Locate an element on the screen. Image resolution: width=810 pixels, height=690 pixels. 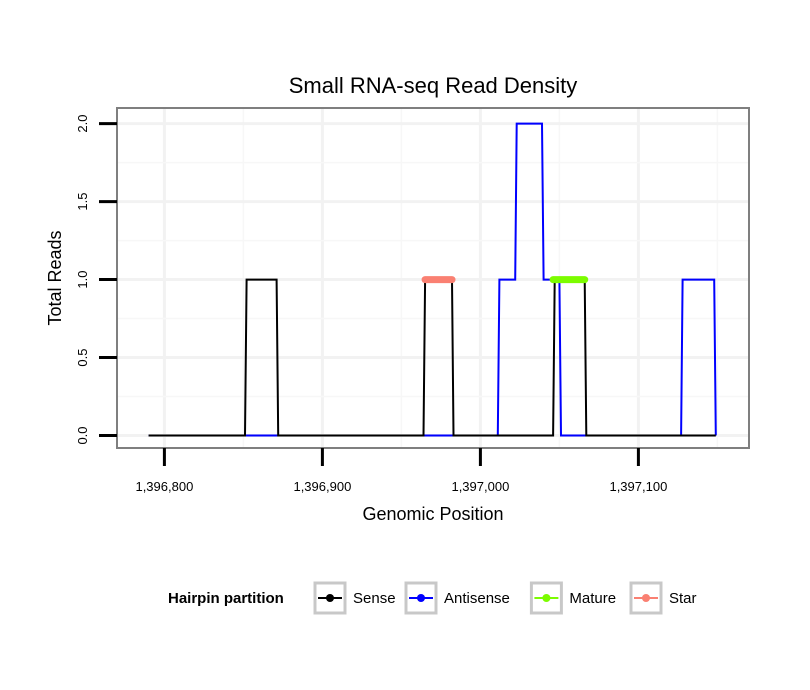
x-tick-label: 1,396,800 is located at coordinates (164, 486).